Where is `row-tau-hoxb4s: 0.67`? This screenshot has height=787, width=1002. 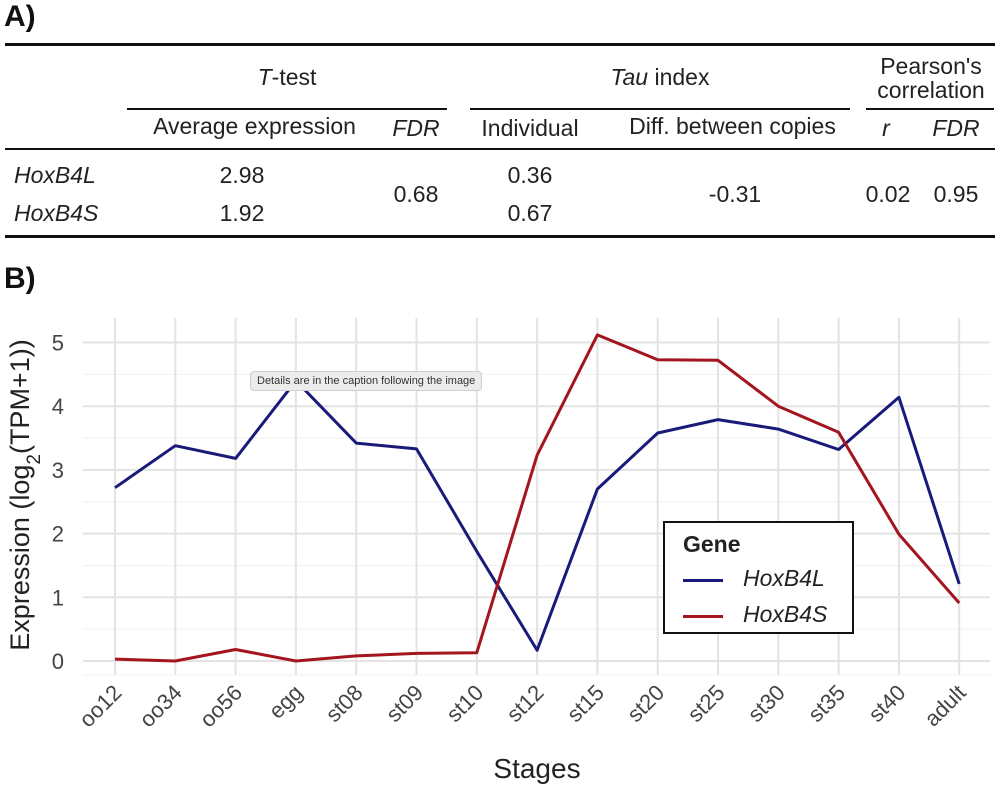 row-tau-hoxb4s: 0.67 is located at coordinates (530, 213).